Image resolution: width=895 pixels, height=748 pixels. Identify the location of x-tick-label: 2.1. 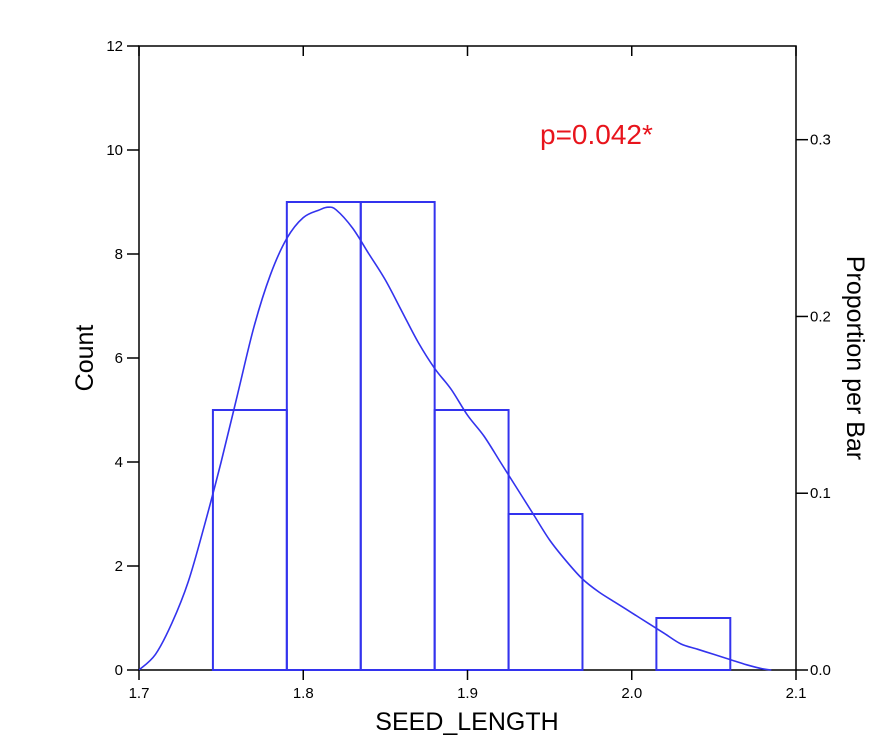
(796, 693).